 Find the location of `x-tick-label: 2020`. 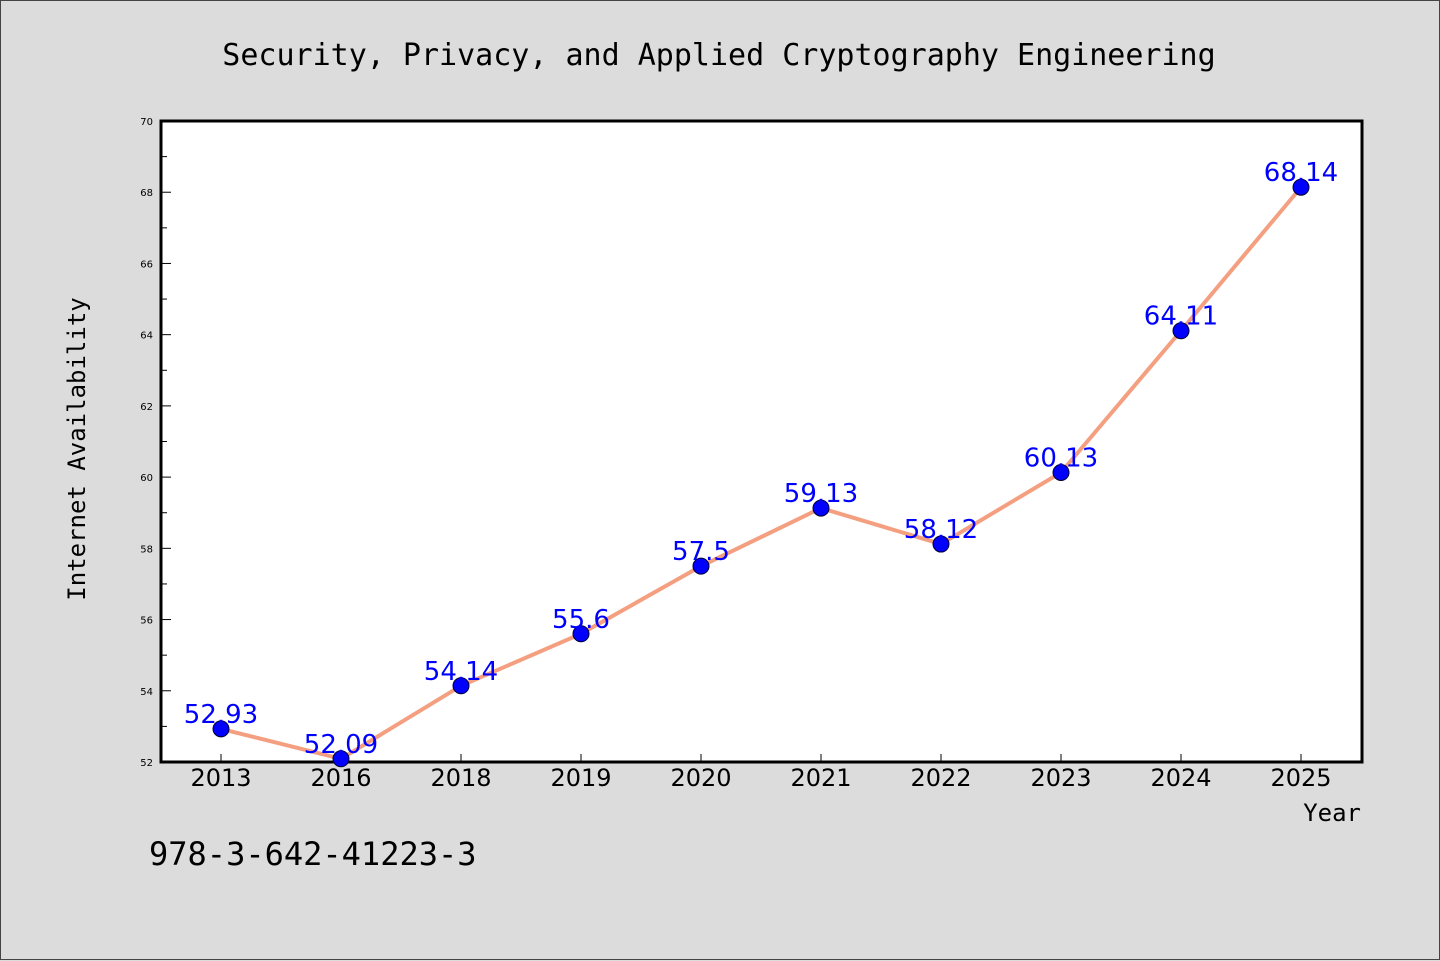

x-tick-label: 2020 is located at coordinates (700, 778).